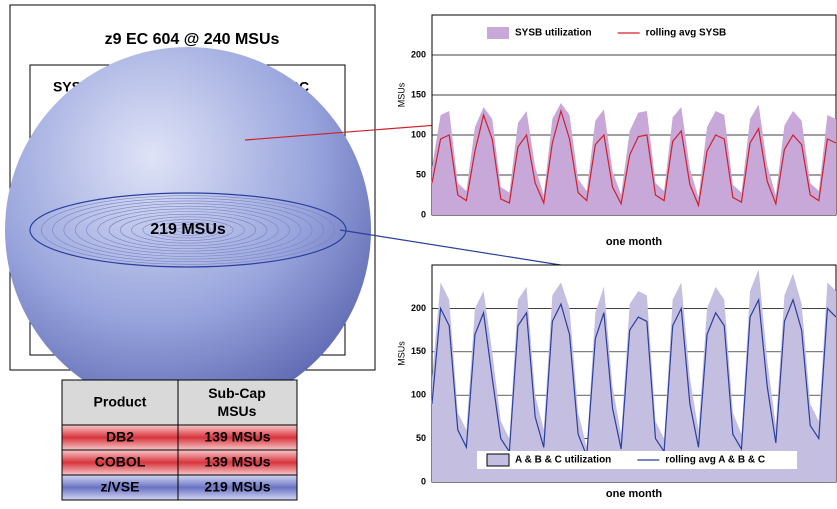 The image size is (837, 509). I want to click on legend-label: rolling avg SYSB, so click(686, 33).